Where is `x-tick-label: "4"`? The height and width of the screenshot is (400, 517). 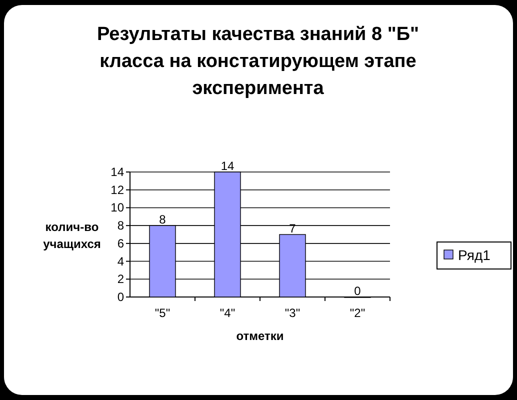 x-tick-label: "4" is located at coordinates (228, 313).